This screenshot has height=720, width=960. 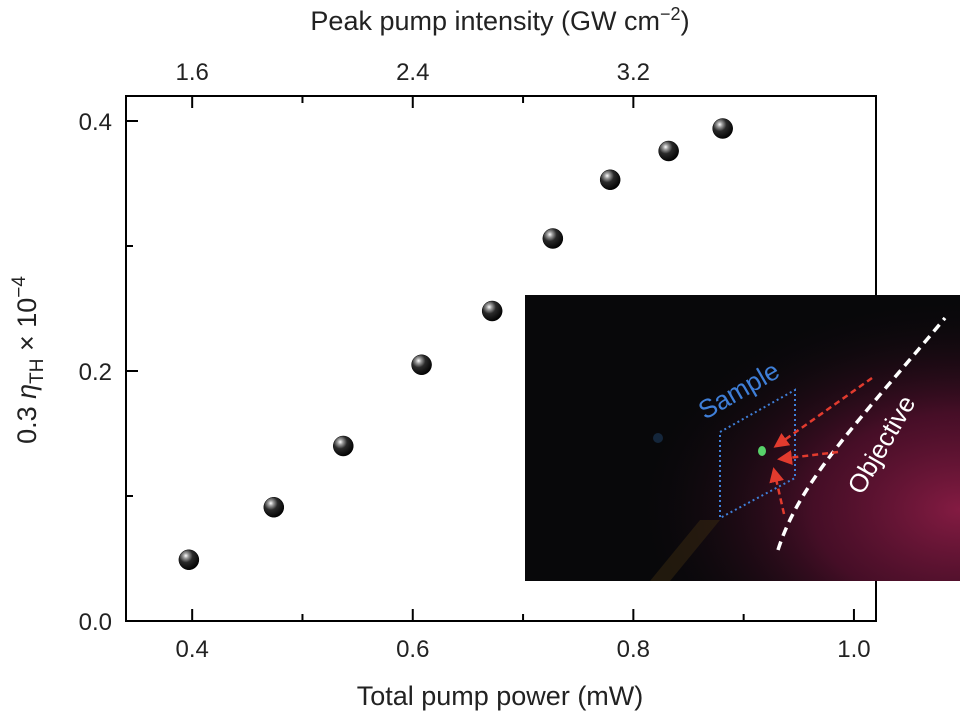 What do you see at coordinates (412, 72) in the screenshot?
I see `top-tick-label: 2.4` at bounding box center [412, 72].